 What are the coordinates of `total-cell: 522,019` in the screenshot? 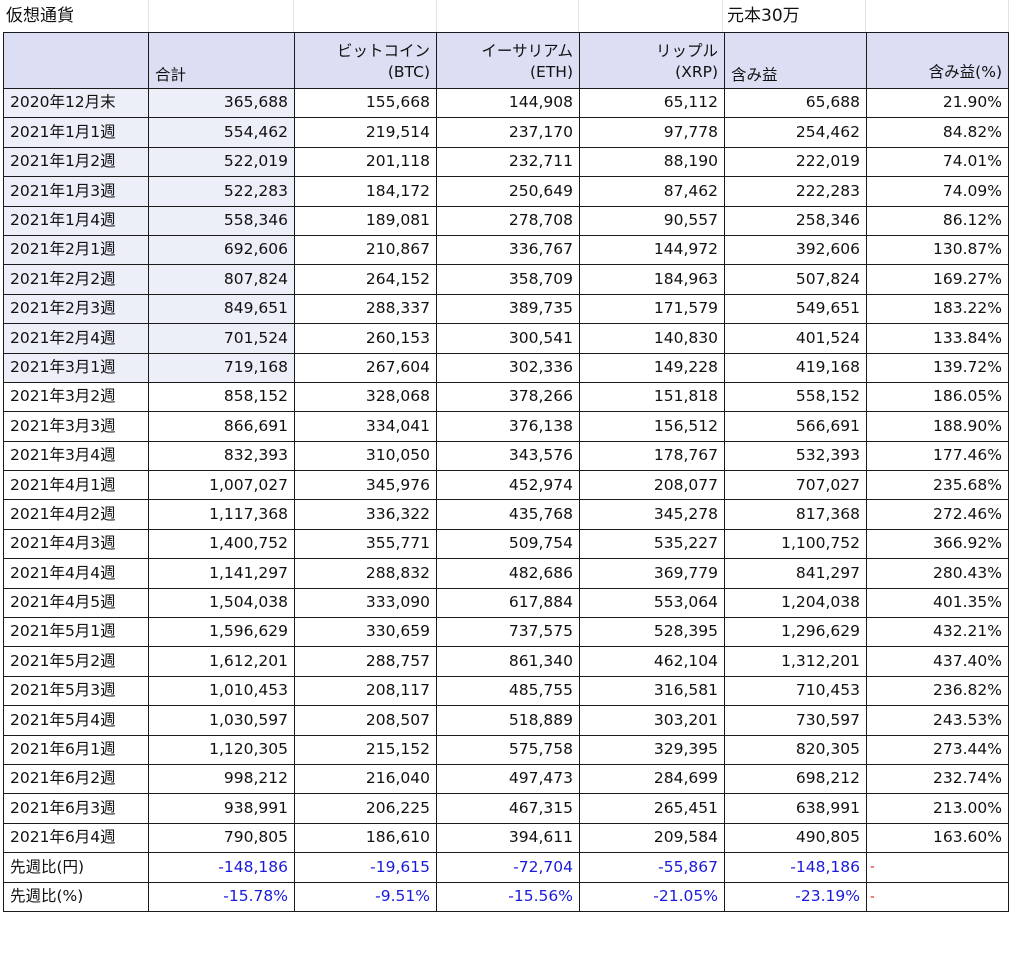 It's located at (221, 162).